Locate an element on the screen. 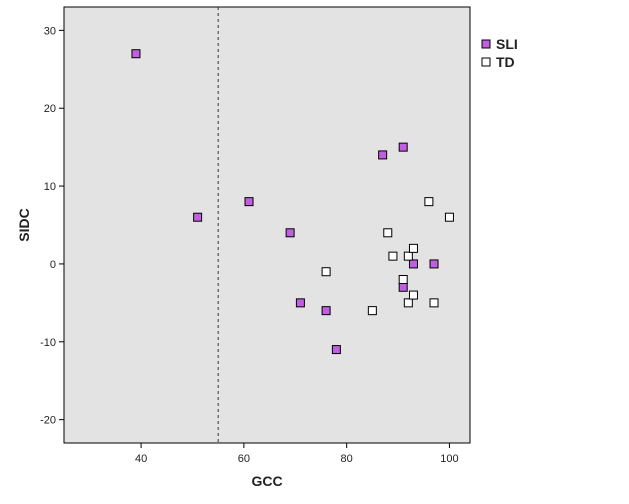 The image size is (629, 504). y-tick-label: 30 is located at coordinates (50, 31).